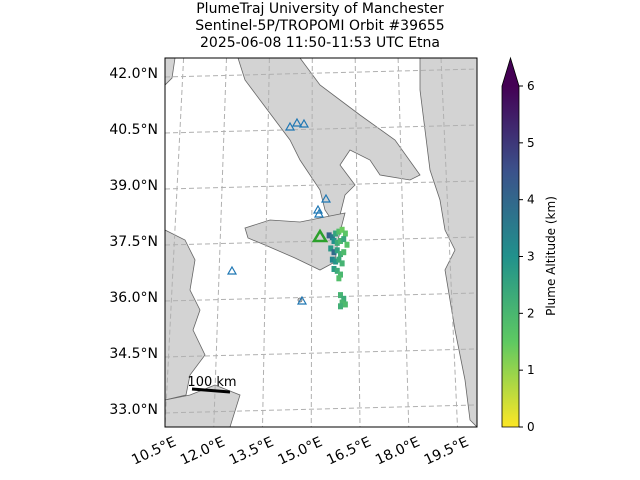 The width and height of the screenshot is (640, 480). What do you see at coordinates (531, 370) in the screenshot?
I see `colorbar-tick-label: 1` at bounding box center [531, 370].